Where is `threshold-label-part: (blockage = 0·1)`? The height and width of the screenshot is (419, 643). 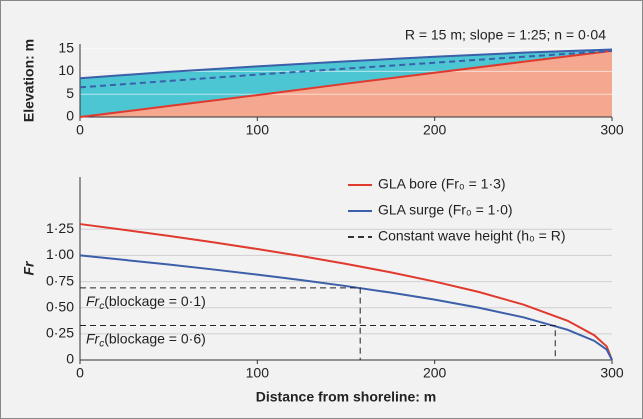 threshold-label-part: (blockage = 0·1) is located at coordinates (155, 301).